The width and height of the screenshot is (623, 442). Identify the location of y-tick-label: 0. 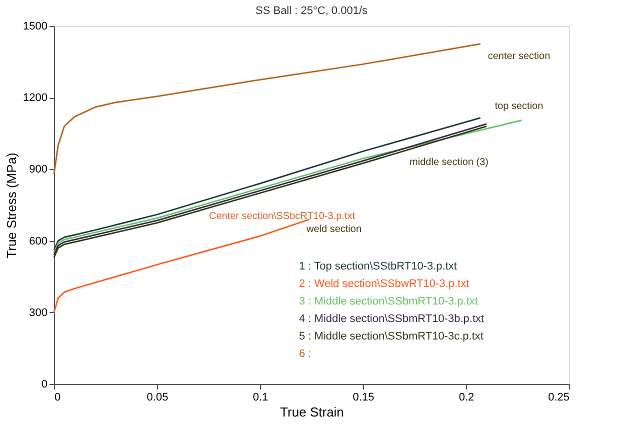
(44, 384).